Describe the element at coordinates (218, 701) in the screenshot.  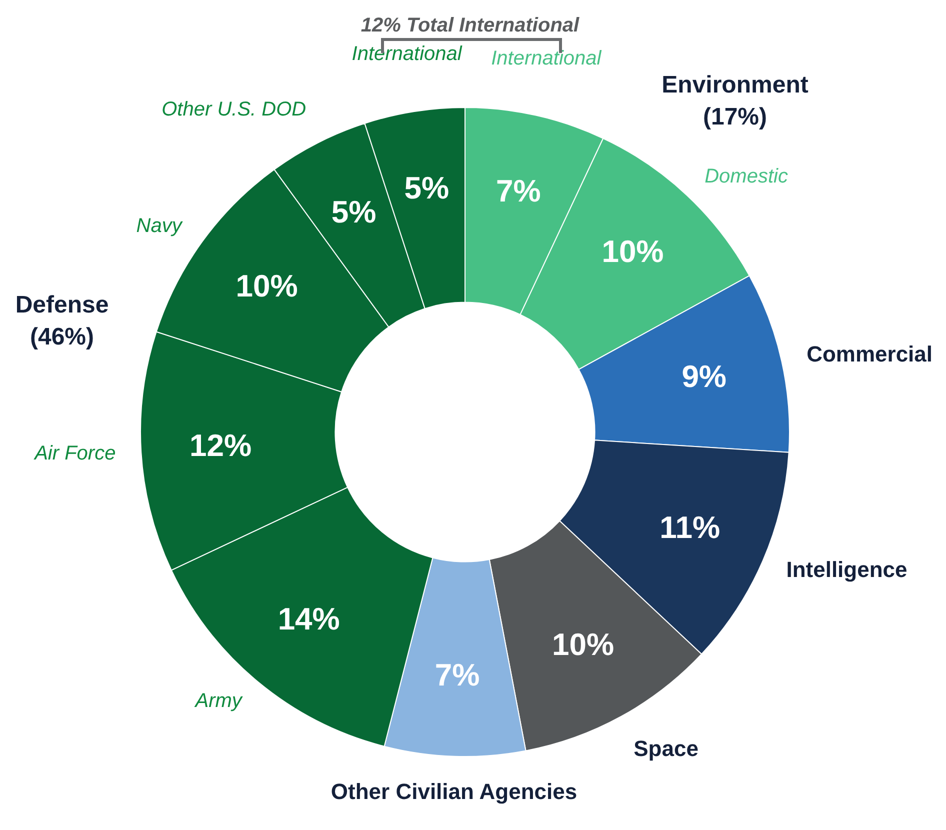
I see `slice-label: Army` at that location.